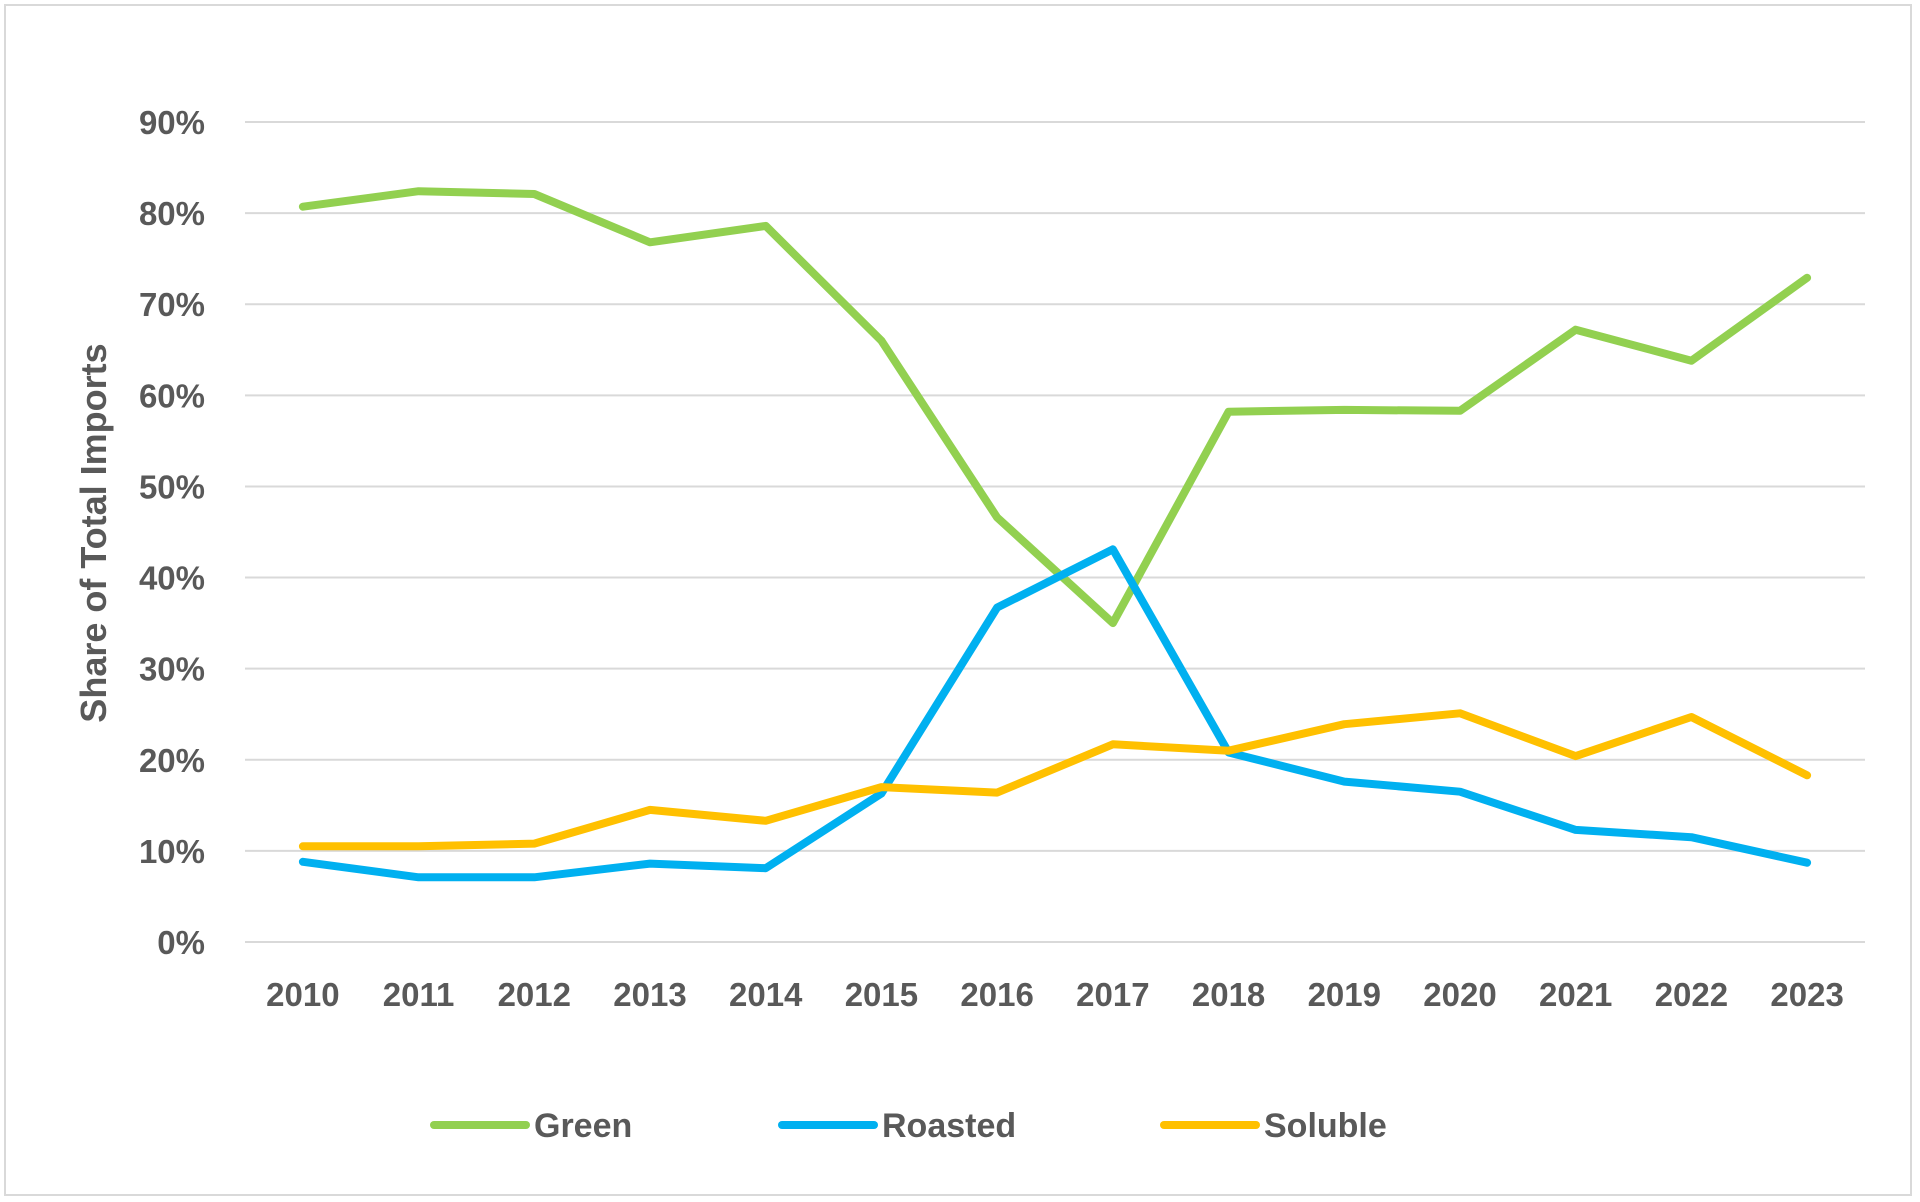 This screenshot has height=1202, width=1920. What do you see at coordinates (583, 1126) in the screenshot?
I see `legend-label-green: Green` at bounding box center [583, 1126].